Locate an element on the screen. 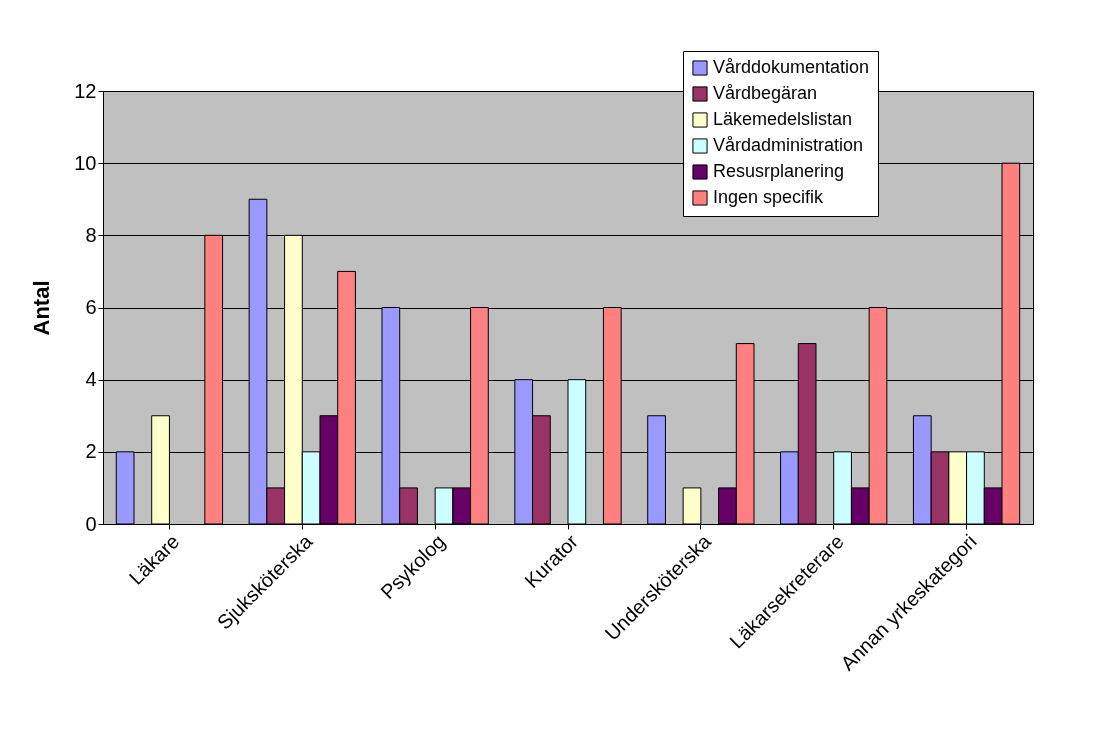  y-tick-label: 0 is located at coordinates (91, 523).